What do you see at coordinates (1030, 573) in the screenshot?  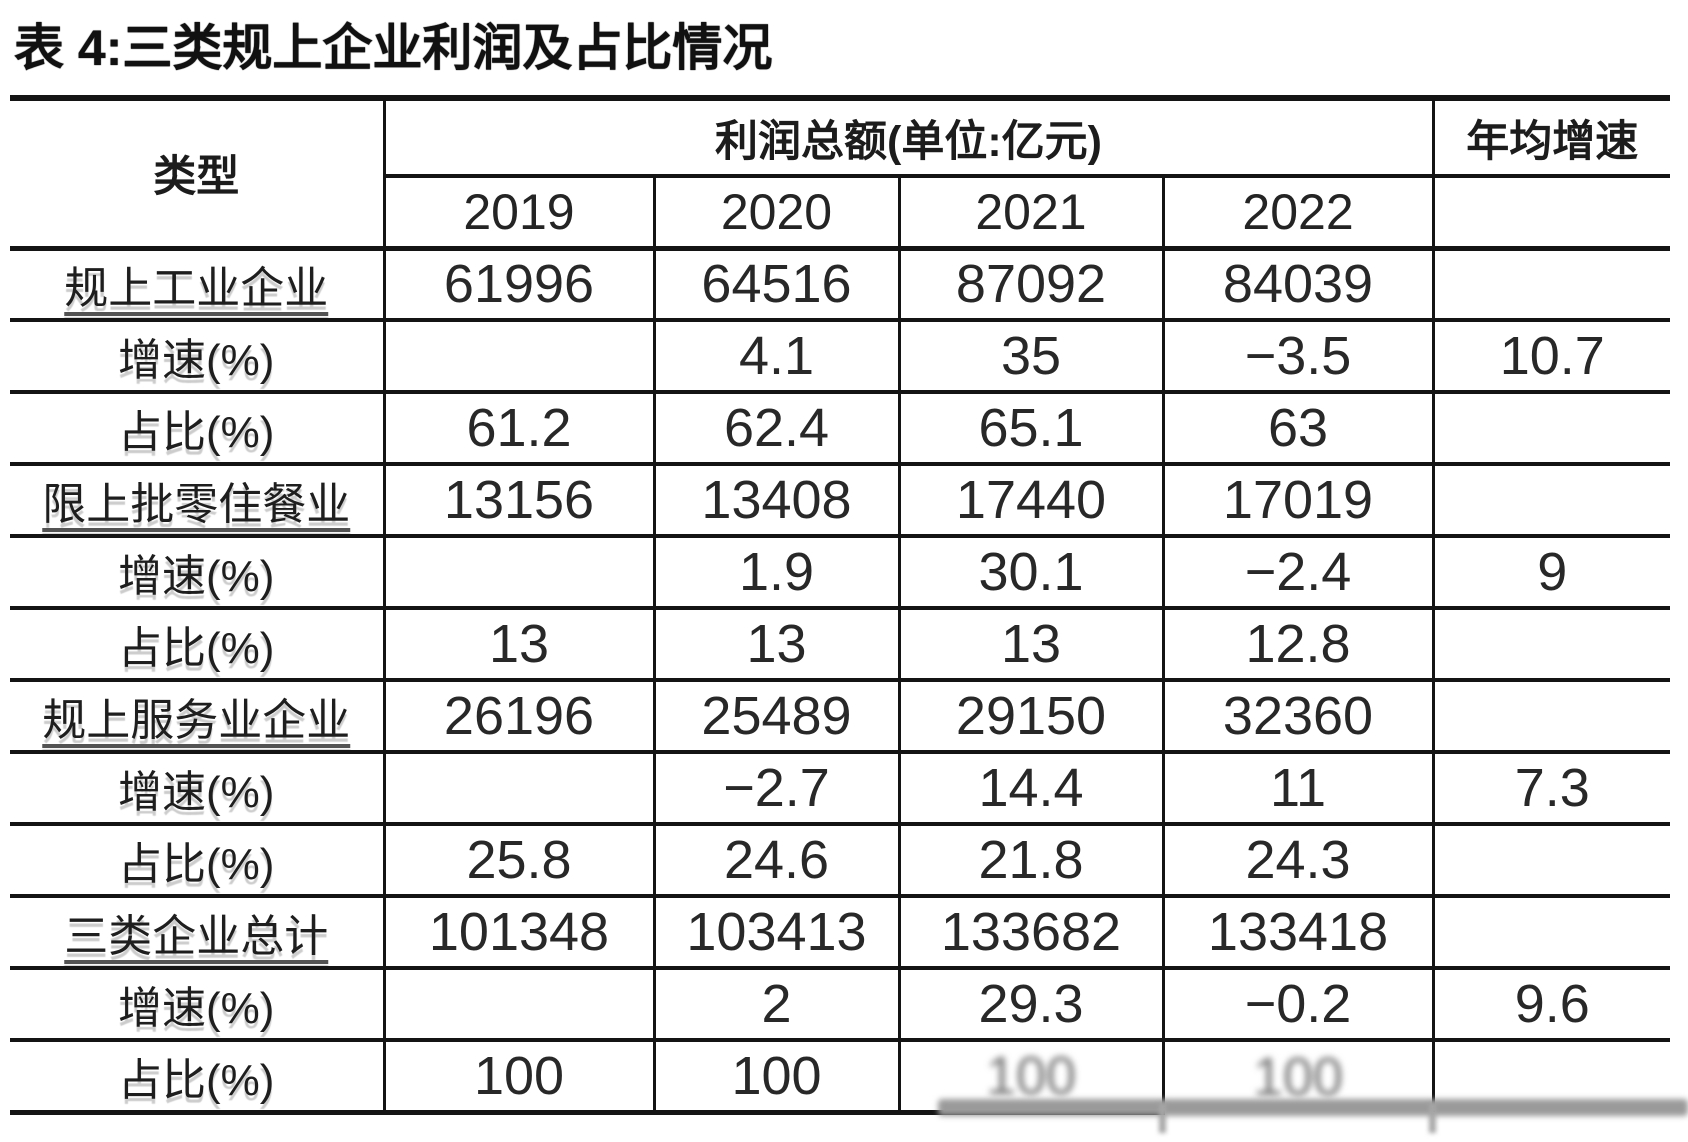 I see `cell-value: 30.1` at bounding box center [1030, 573].